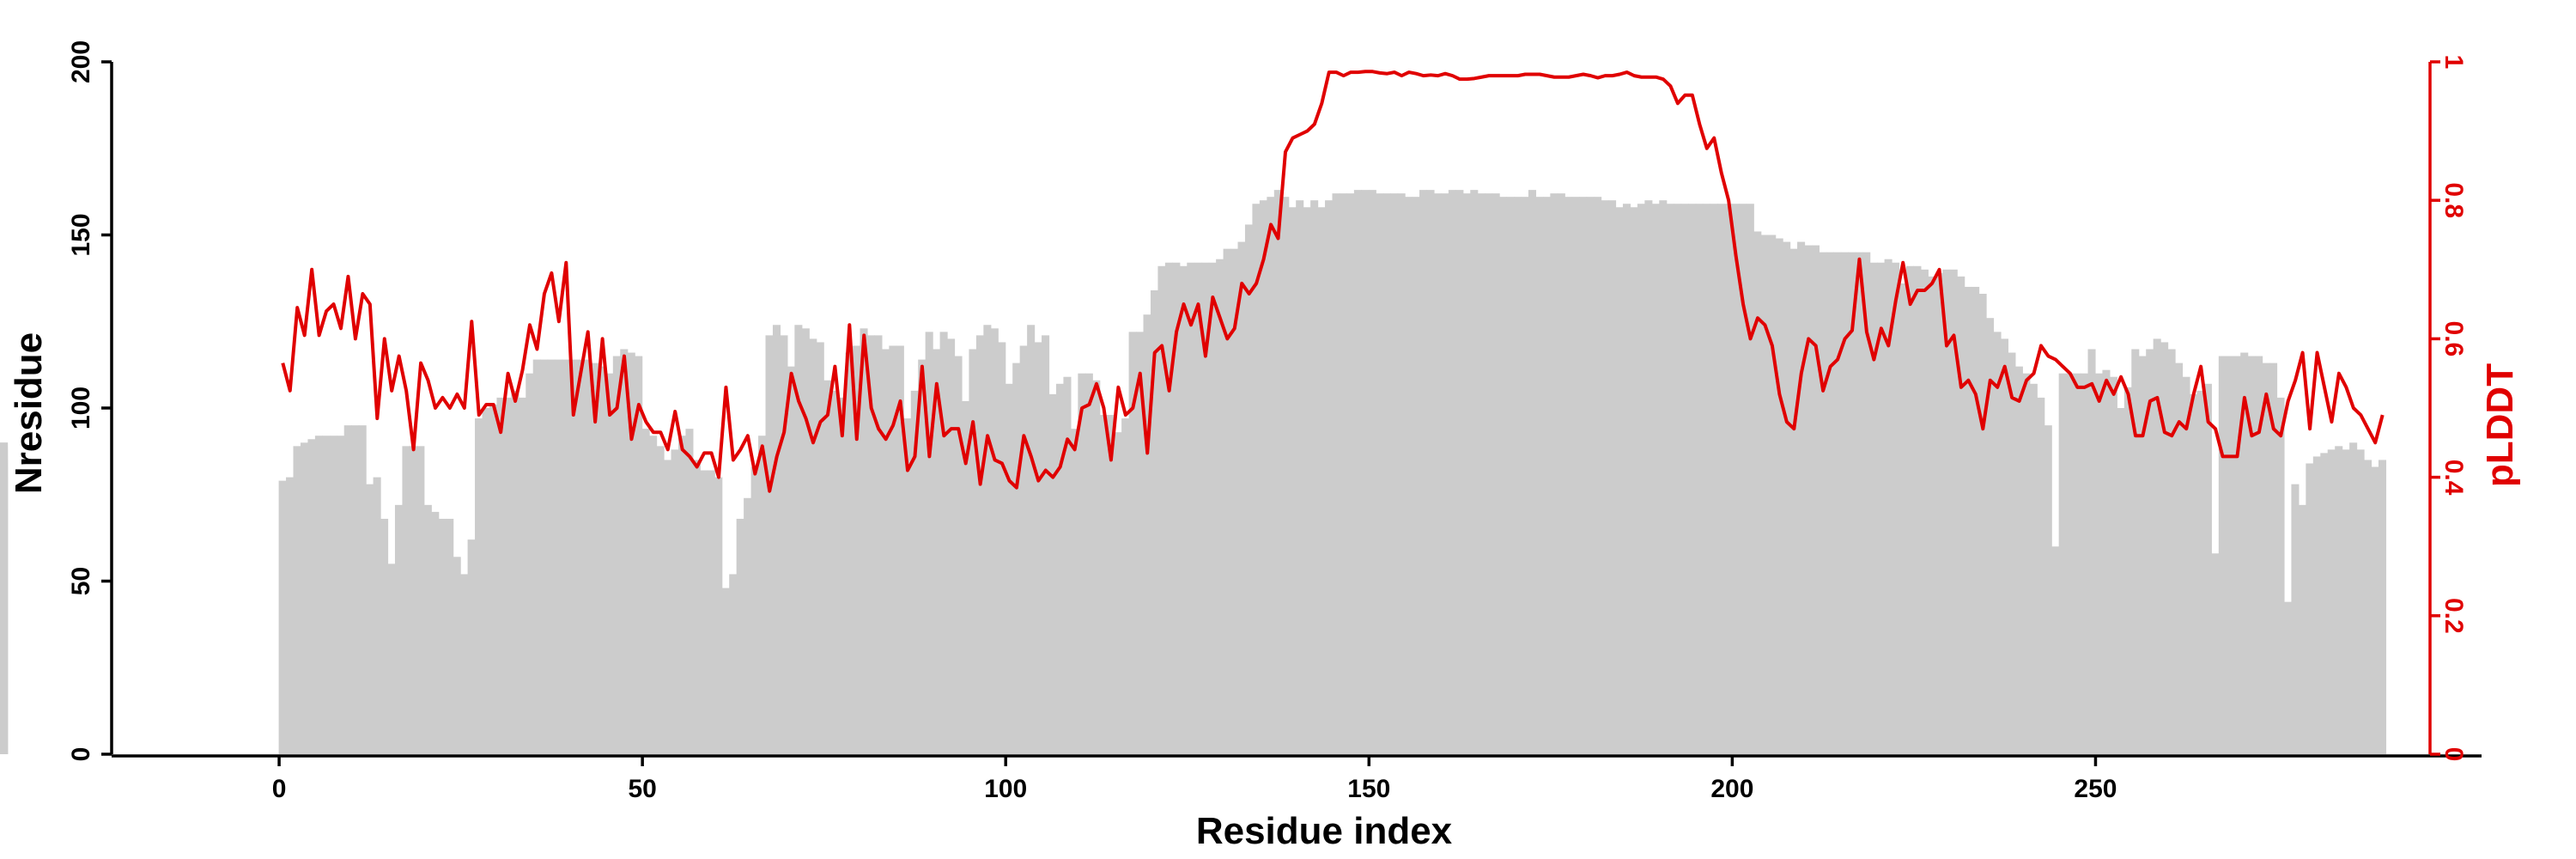  Describe the element at coordinates (81, 235) in the screenshot. I see `y-tick-label: 150` at that location.